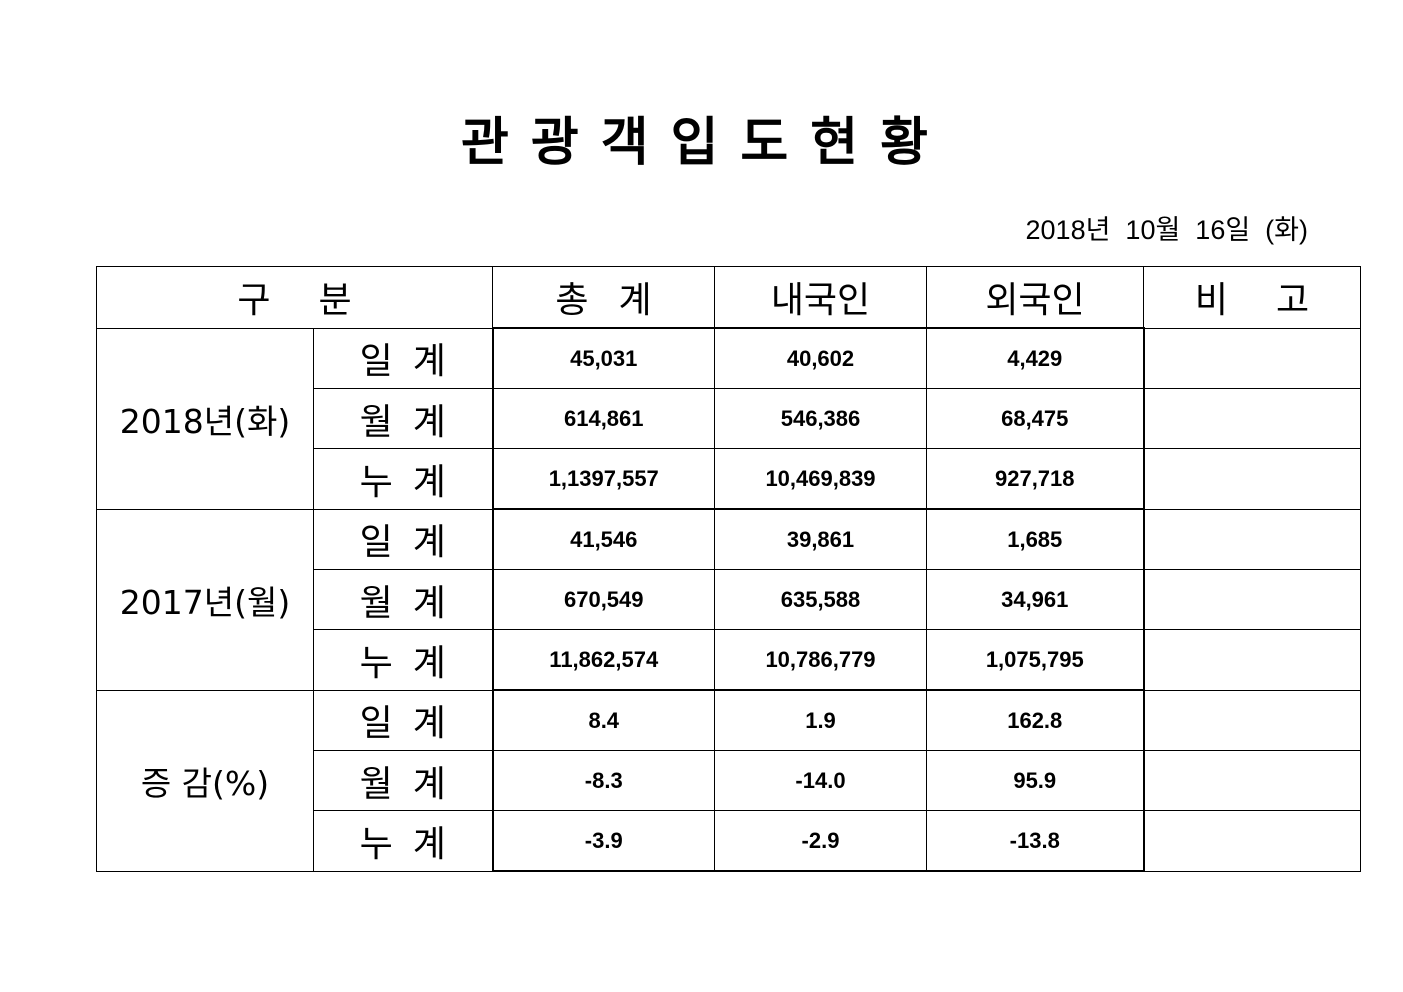  What do you see at coordinates (205, 599) in the screenshot?
I see `group-label-2017: 2017년(월)` at bounding box center [205, 599].